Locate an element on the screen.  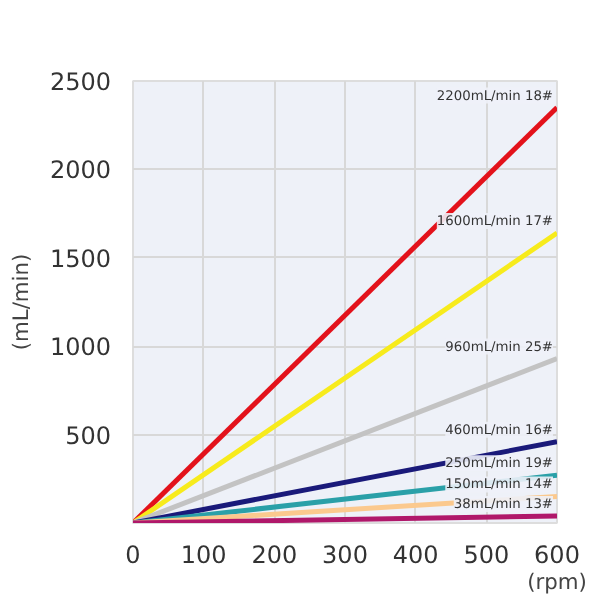
x-tick-label: 600 is located at coordinates (557, 555).